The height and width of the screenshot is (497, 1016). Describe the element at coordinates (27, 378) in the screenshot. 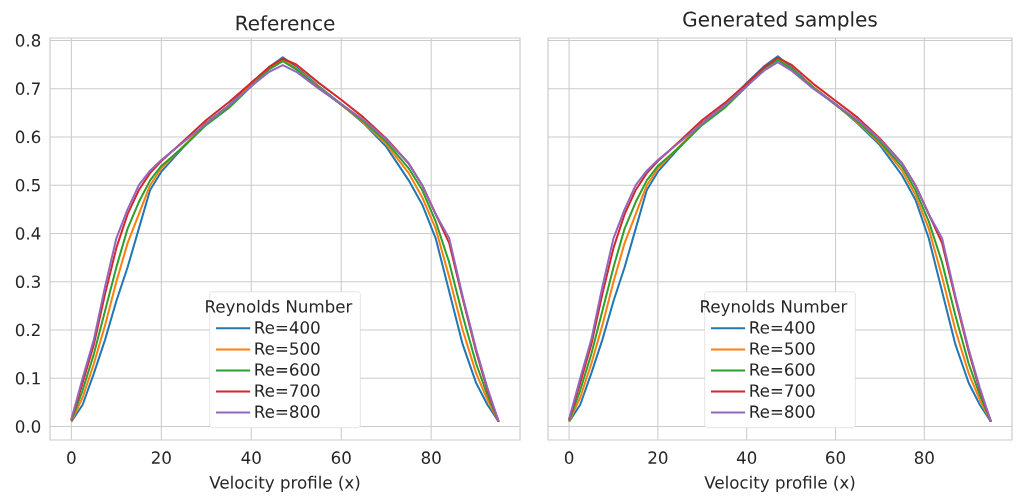

I see `y-tick-label: 0.1` at that location.